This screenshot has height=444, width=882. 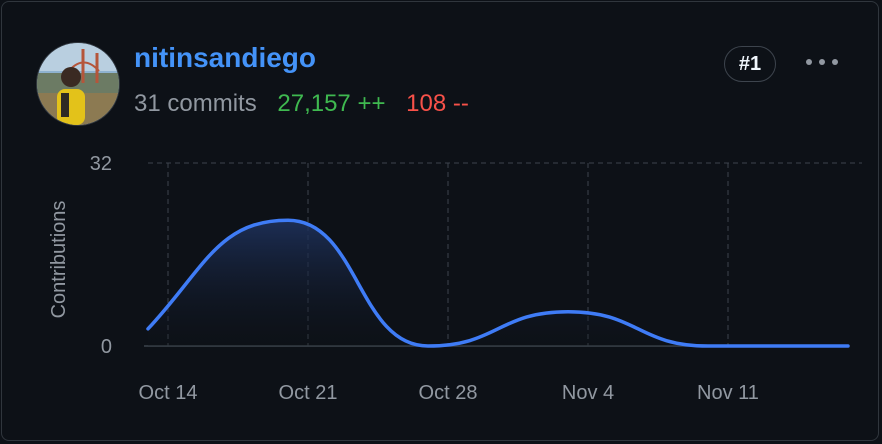 I want to click on deletions-count: 108 --, so click(x=437, y=103).